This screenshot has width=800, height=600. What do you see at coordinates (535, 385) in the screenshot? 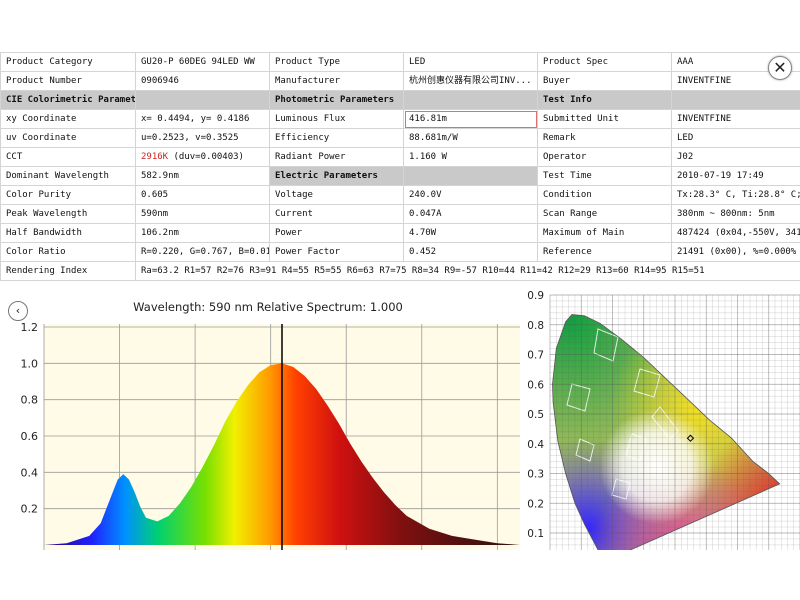
I see `cie-y-tick-label: 0.6` at bounding box center [535, 385].